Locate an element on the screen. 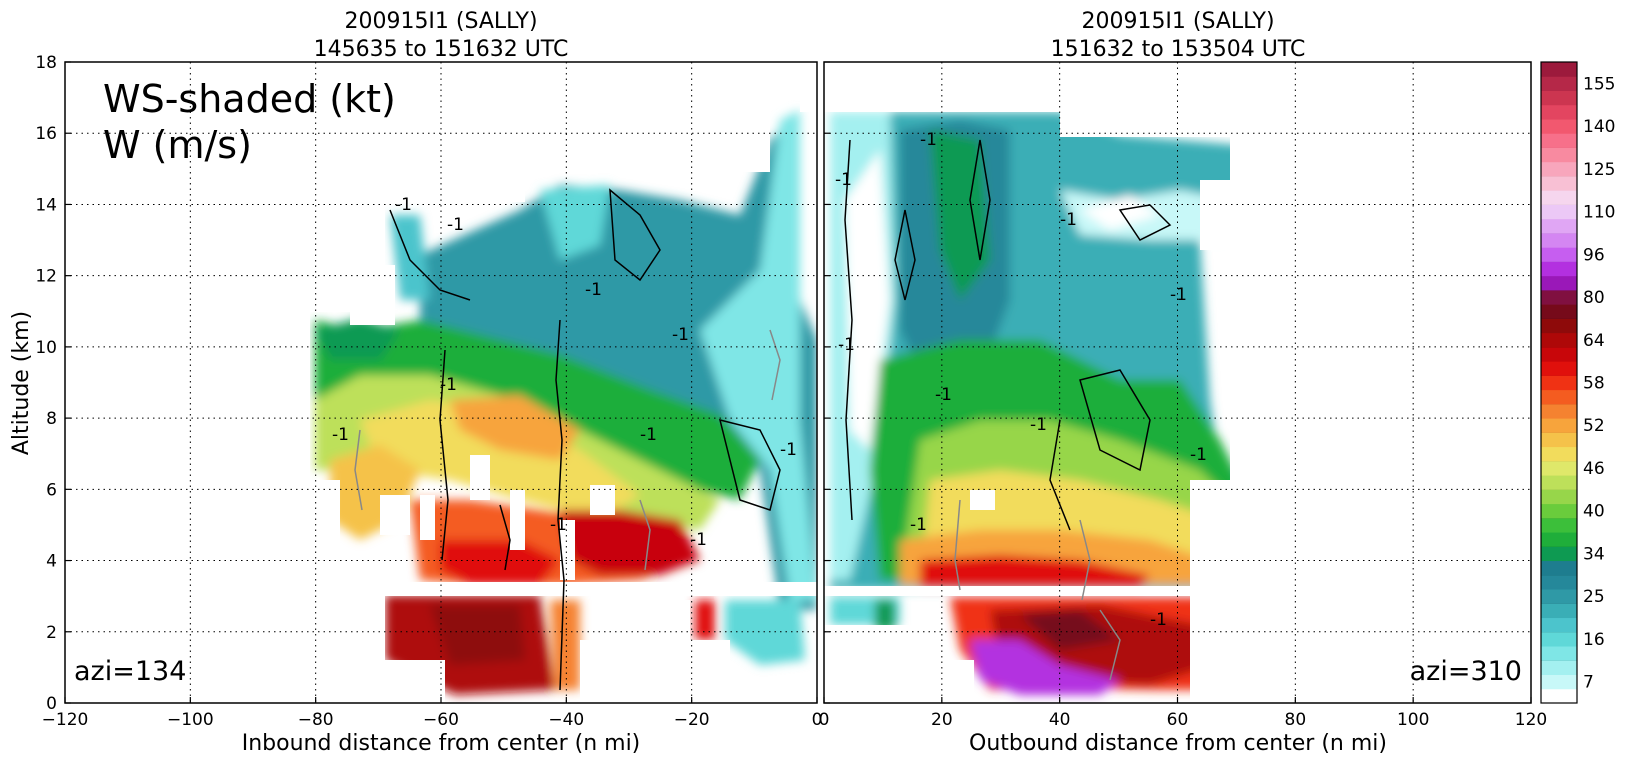 This screenshot has height=762, width=1626. y-tick-label: 12 is located at coordinates (46, 277).